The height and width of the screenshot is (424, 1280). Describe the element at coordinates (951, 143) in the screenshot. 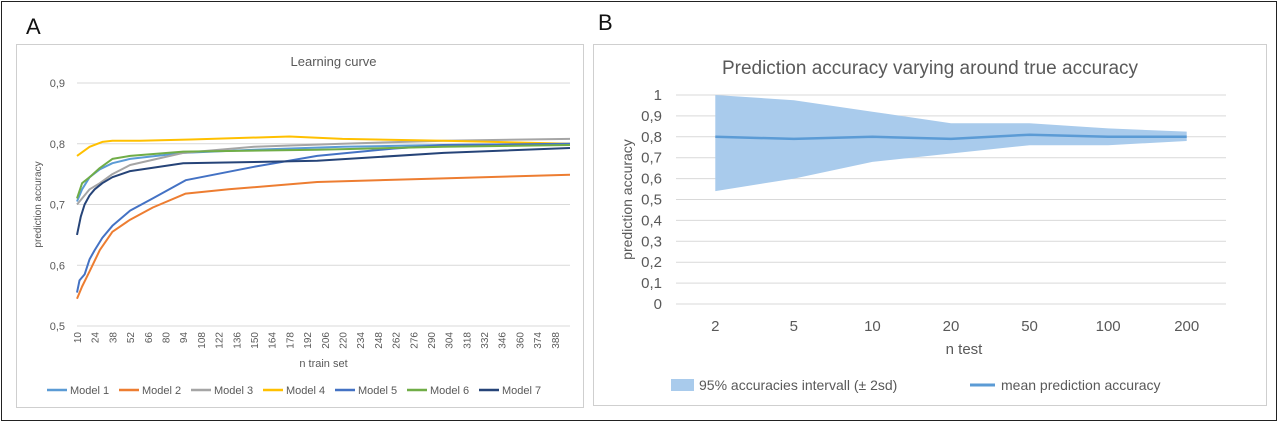

I see `confidence-band-area` at that location.